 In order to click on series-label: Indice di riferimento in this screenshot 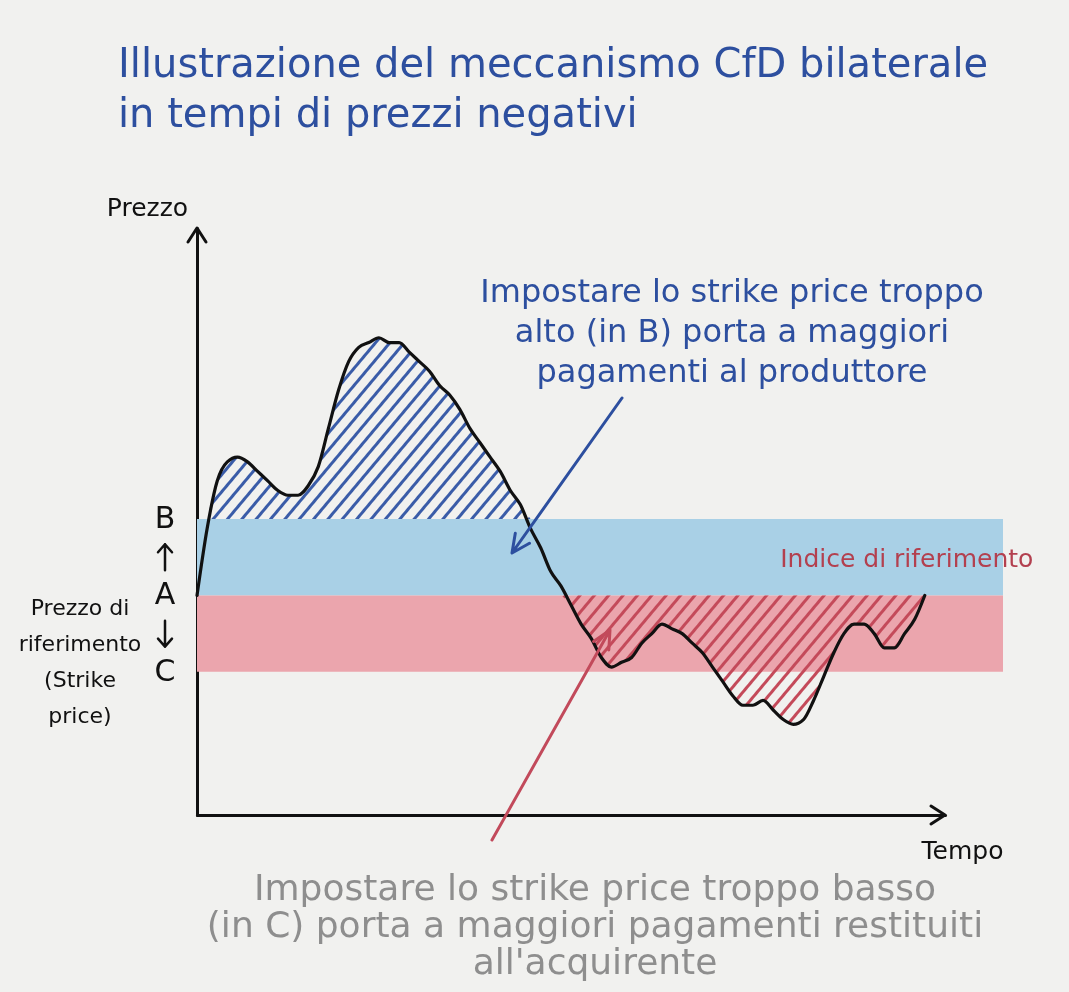, I will do `click(907, 559)`.